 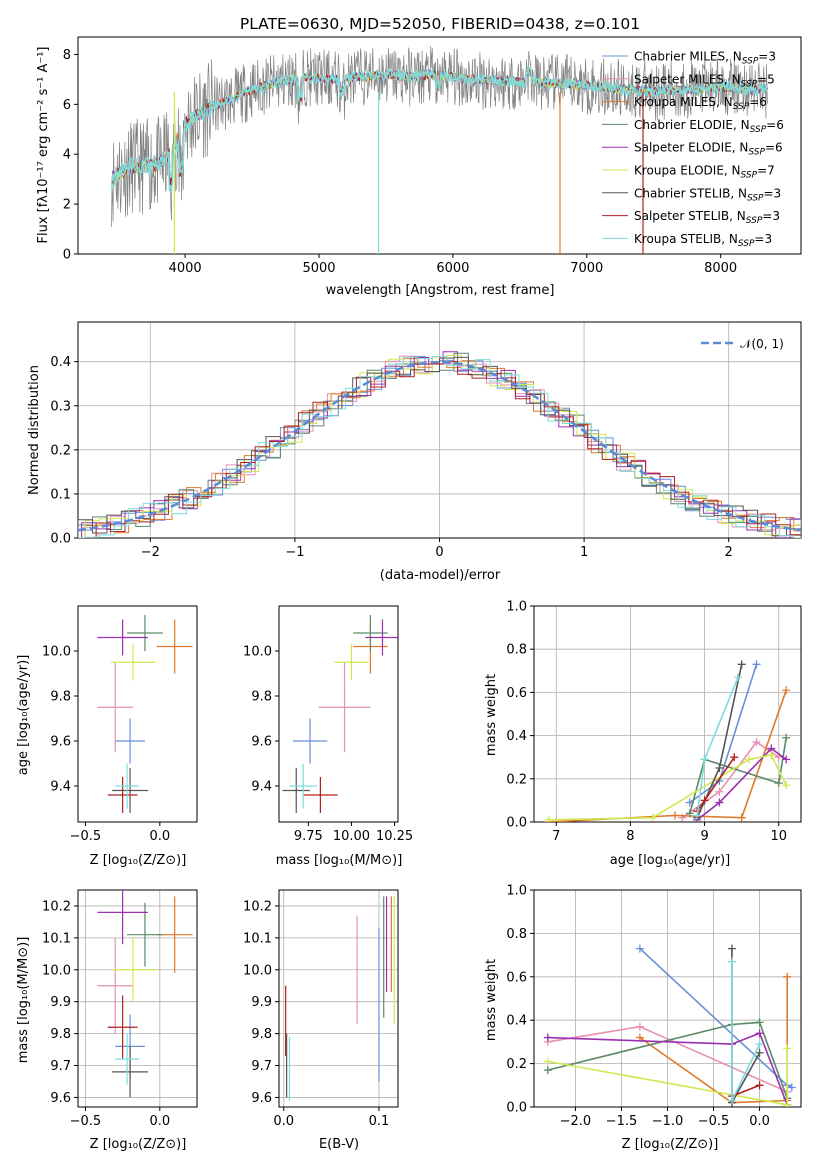 What do you see at coordinates (516, 977) in the screenshot?
I see `y-tick-label: 0.6` at bounding box center [516, 977].